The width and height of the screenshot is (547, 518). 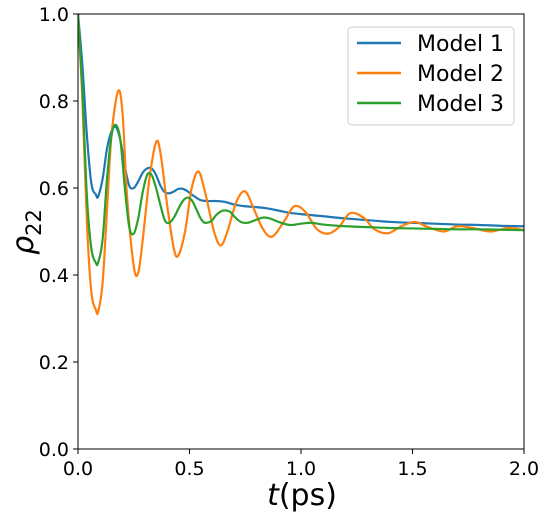 What do you see at coordinates (301, 469) in the screenshot?
I see `x-tick-label: 1.0` at bounding box center [301, 469].